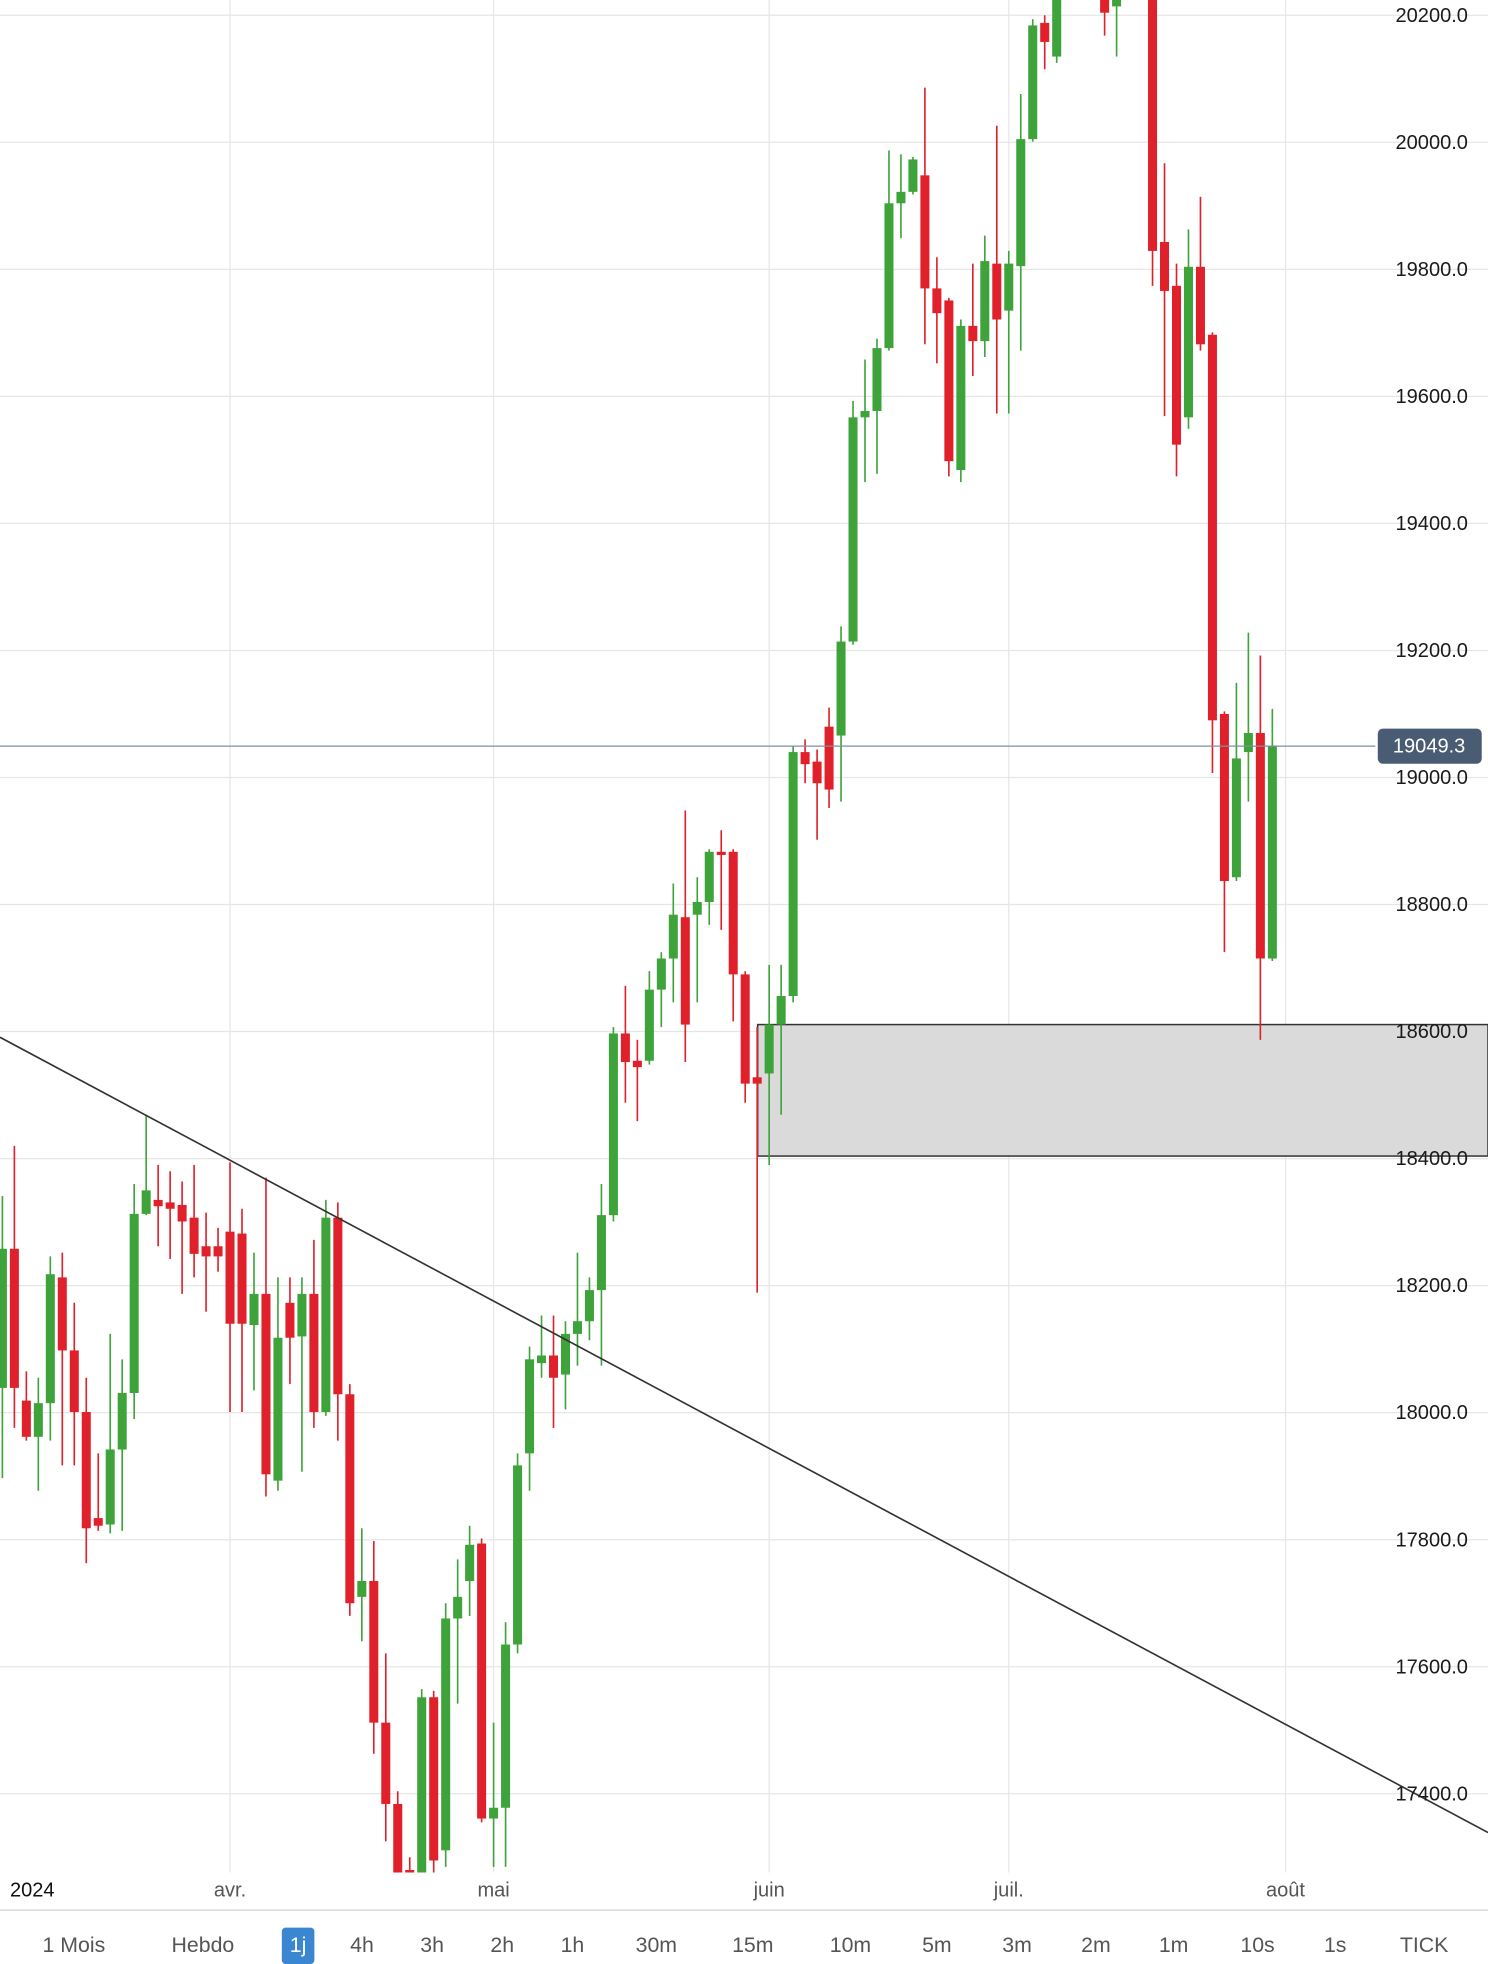 Image resolution: width=1488 pixels, height=1964 pixels. Describe the element at coordinates (1432, 143) in the screenshot. I see `y-tick-label: 20000.0` at that location.